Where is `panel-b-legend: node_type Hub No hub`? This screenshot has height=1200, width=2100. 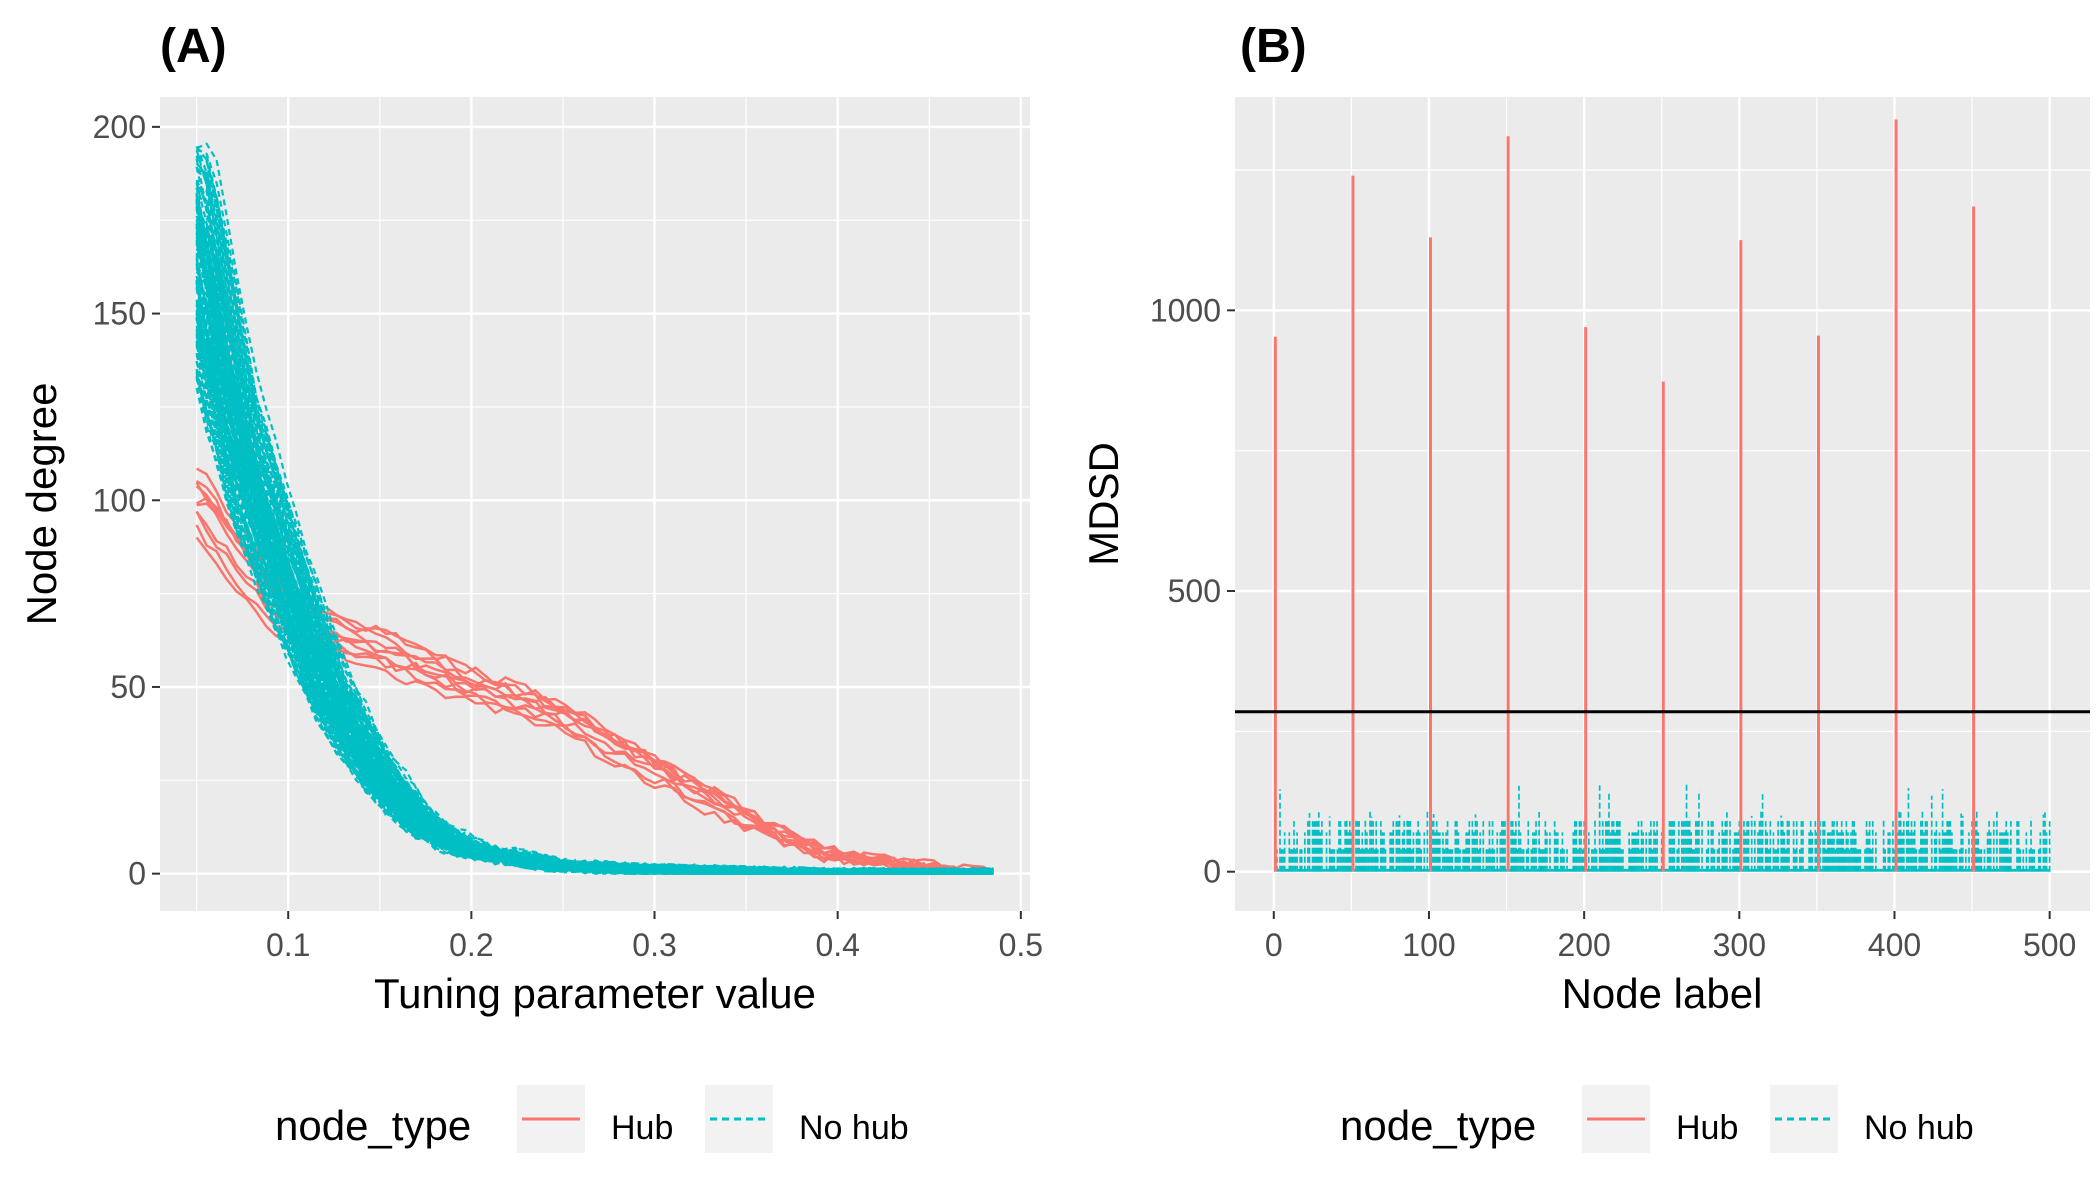
panel-b-legend: node_type Hub No hub is located at coordinates (1657, 1119).